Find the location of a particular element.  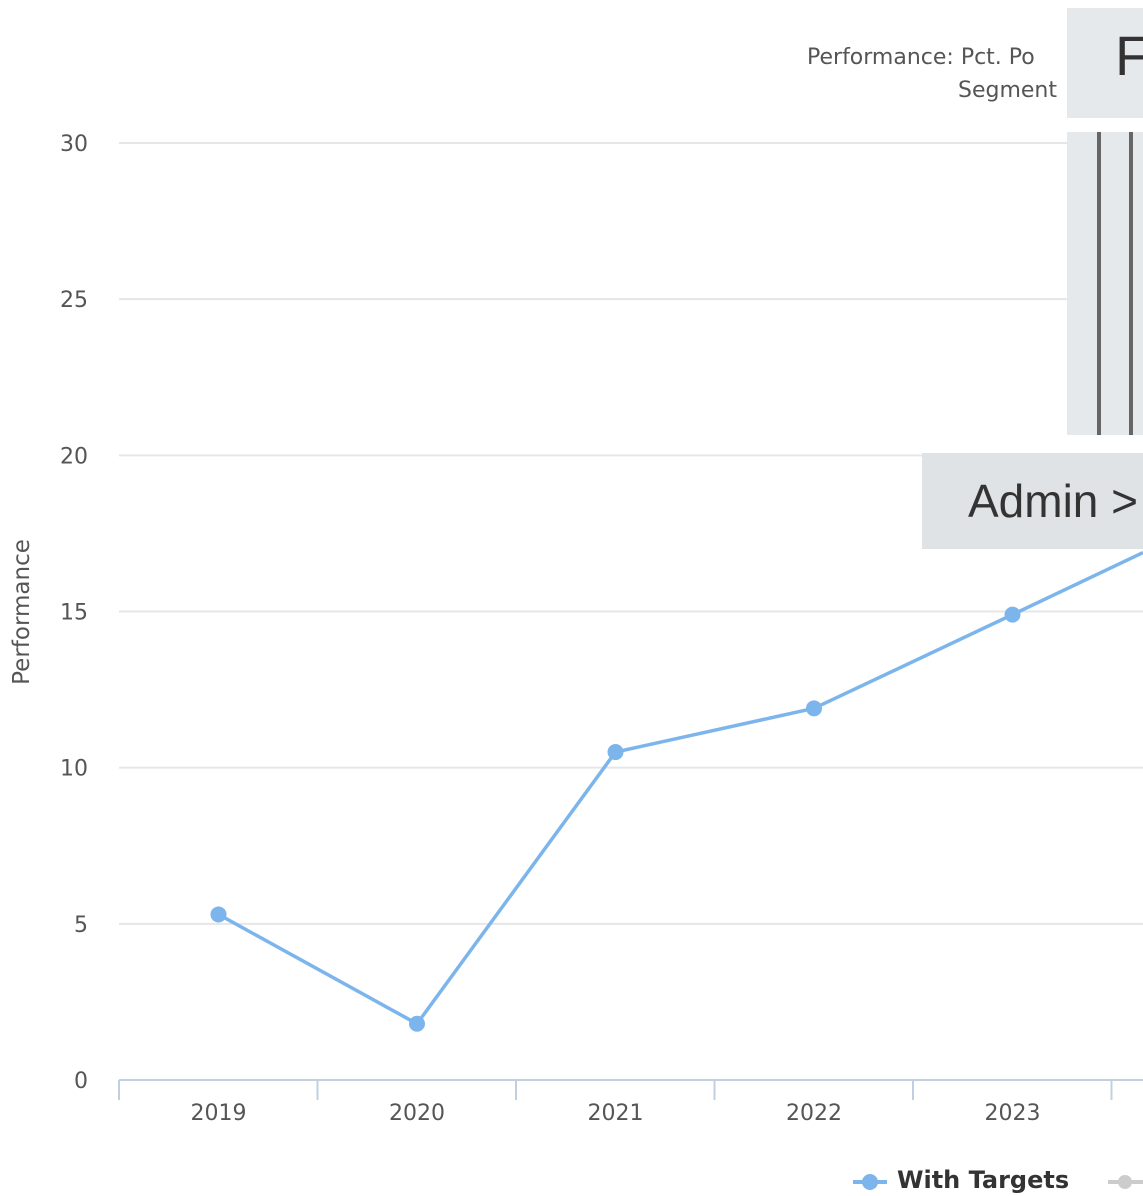

x-axis: 2019 2020 2021 2022 2023 is located at coordinates (630, 1102).